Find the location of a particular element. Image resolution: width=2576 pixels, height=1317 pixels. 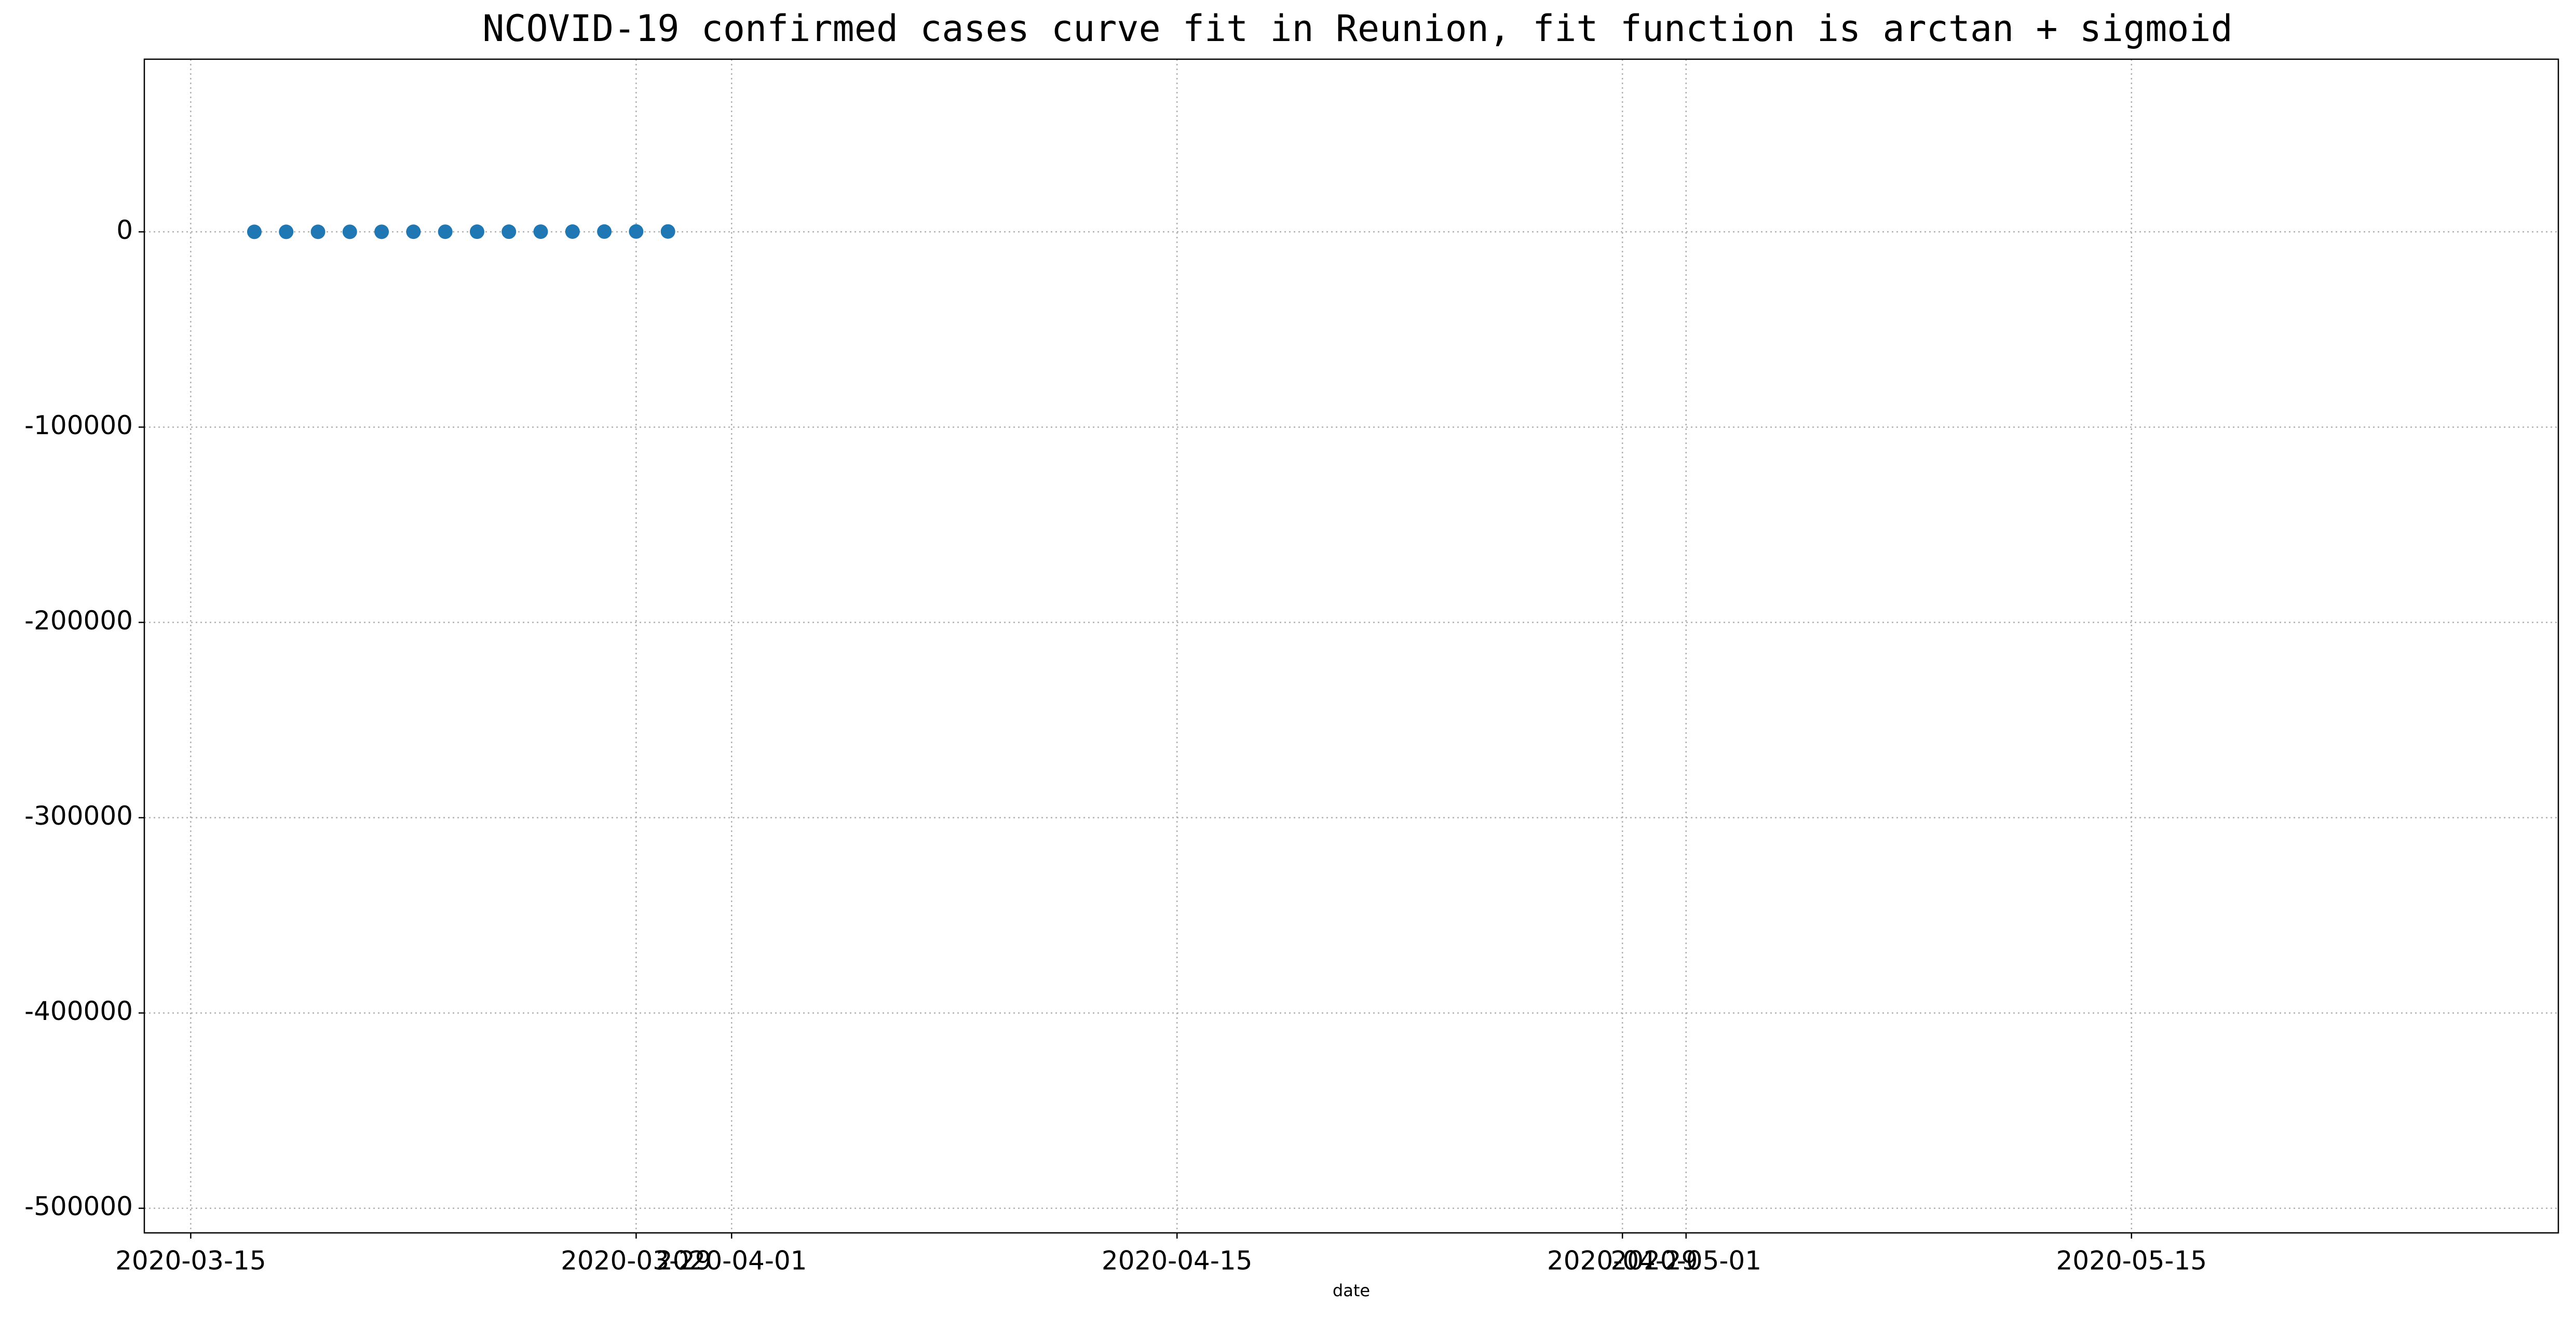

x-tick-label: 2020-04-01 is located at coordinates (731, 1261).